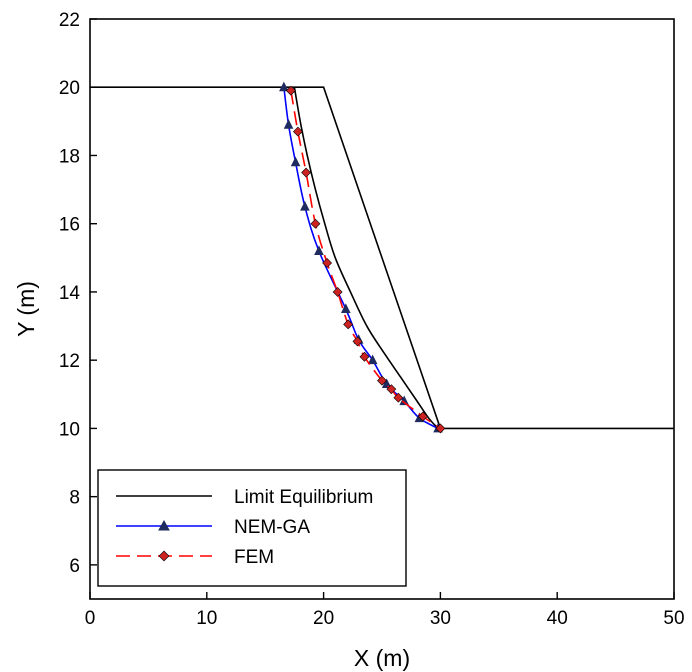 Image resolution: width=692 pixels, height=672 pixels. I want to click on legend-box, so click(252, 528).